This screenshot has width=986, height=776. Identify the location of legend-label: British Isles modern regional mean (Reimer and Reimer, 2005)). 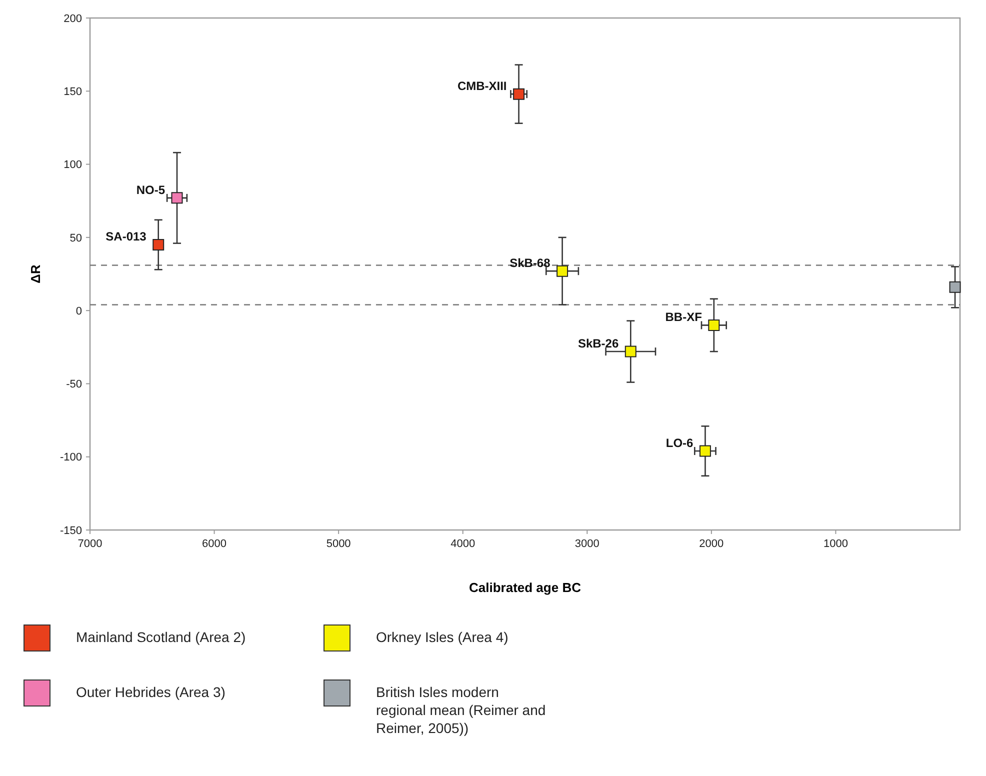
(461, 710).